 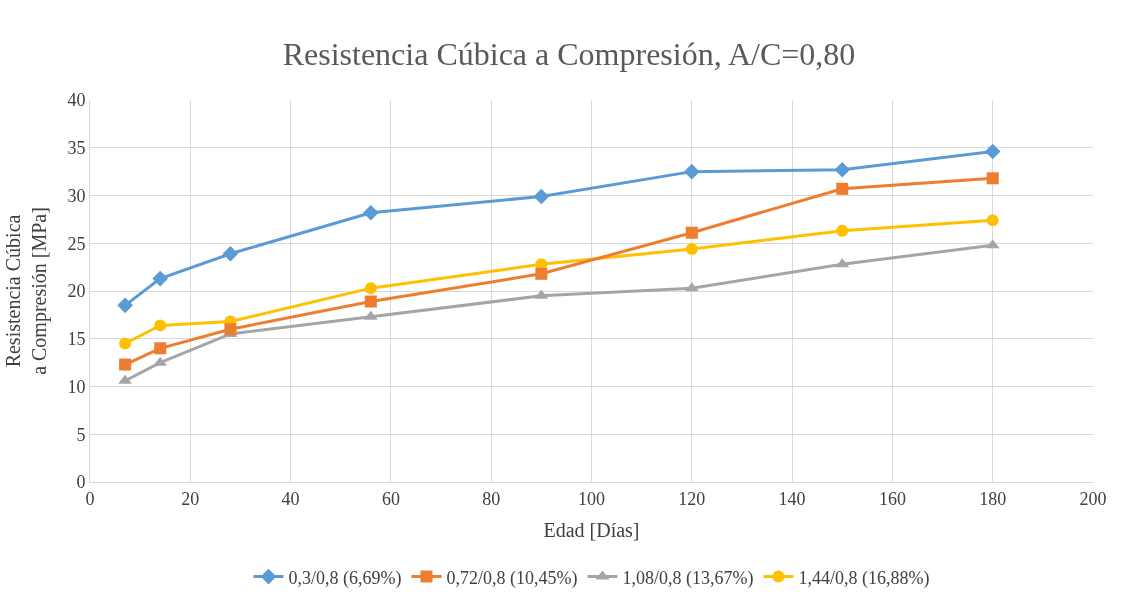 I want to click on legend-label: 1,44/0,8 (16,88%), so click(x=864, y=578).